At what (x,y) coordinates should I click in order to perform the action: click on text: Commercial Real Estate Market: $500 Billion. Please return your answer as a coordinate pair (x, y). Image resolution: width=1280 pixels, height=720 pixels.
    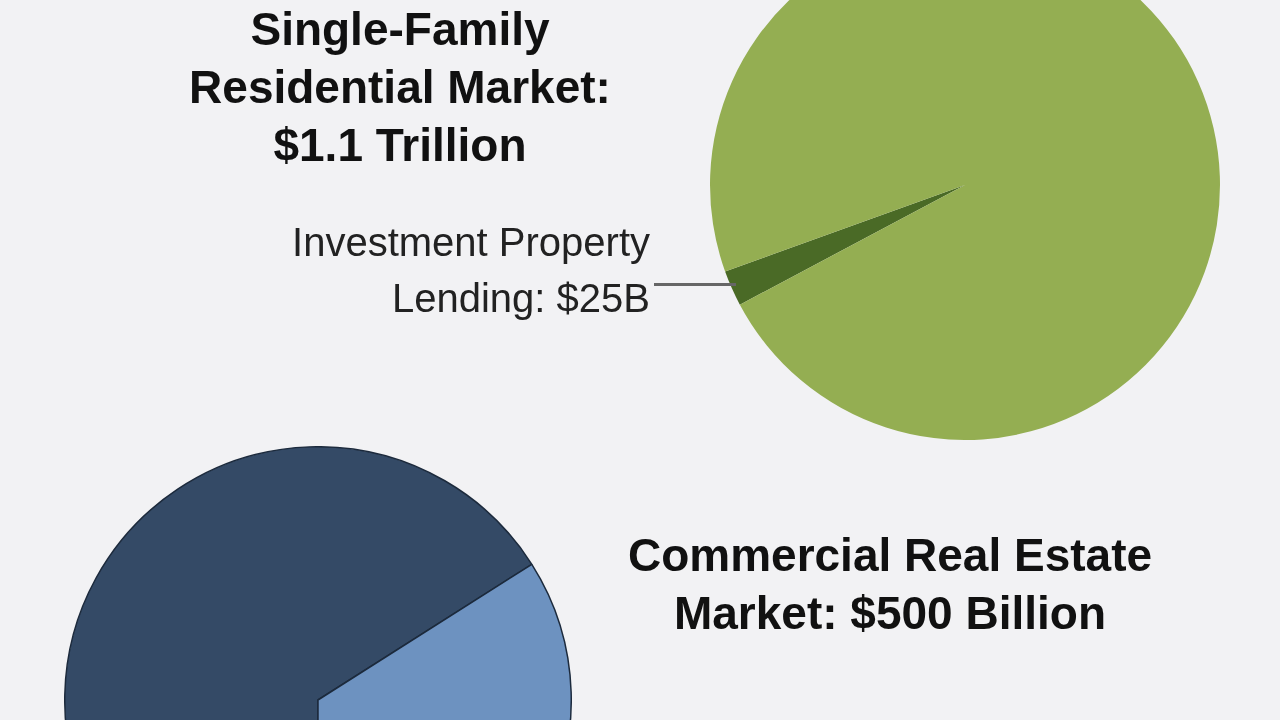
    Looking at the image, I should click on (890, 584).